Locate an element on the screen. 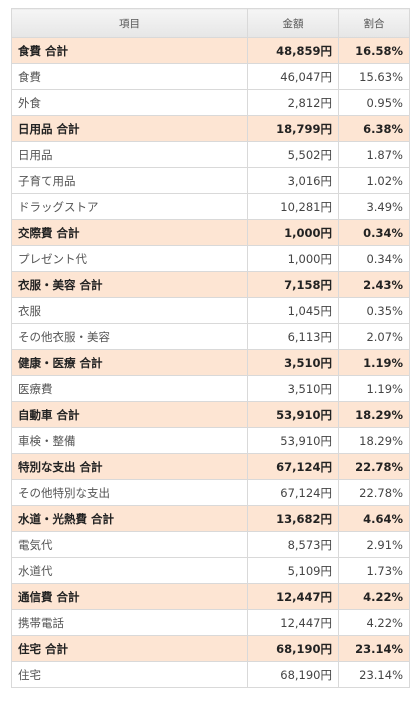 Image resolution: width=420 pixels, height=728 pixels. ratio-cell: 2.91% is located at coordinates (374, 544).